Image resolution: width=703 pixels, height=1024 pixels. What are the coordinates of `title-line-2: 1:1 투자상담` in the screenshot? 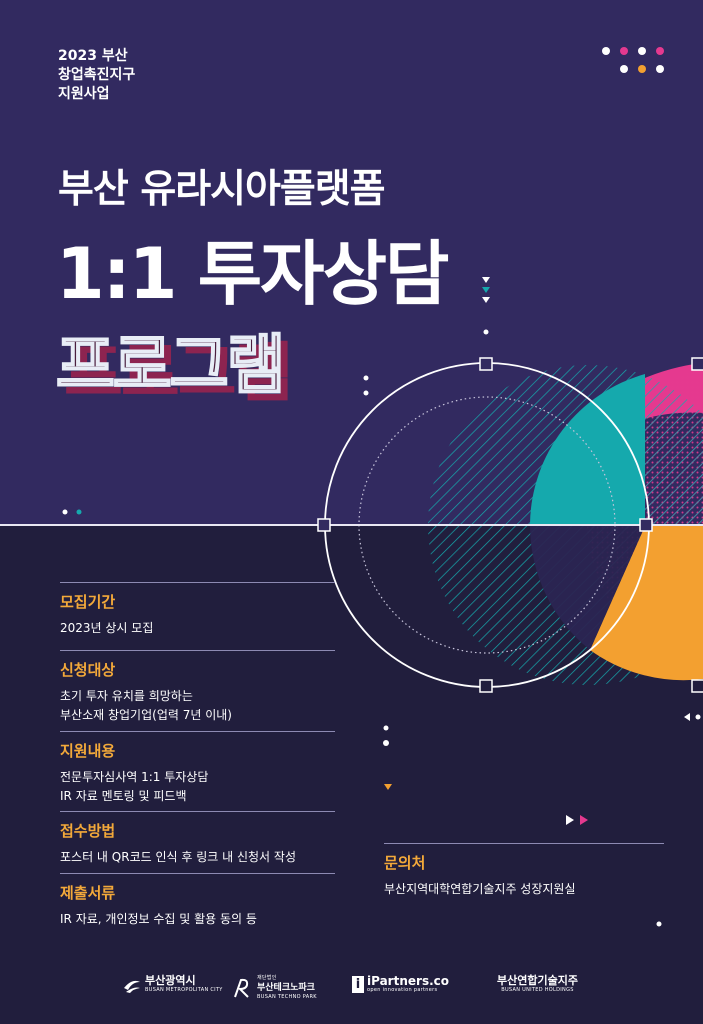 It's located at (252, 274).